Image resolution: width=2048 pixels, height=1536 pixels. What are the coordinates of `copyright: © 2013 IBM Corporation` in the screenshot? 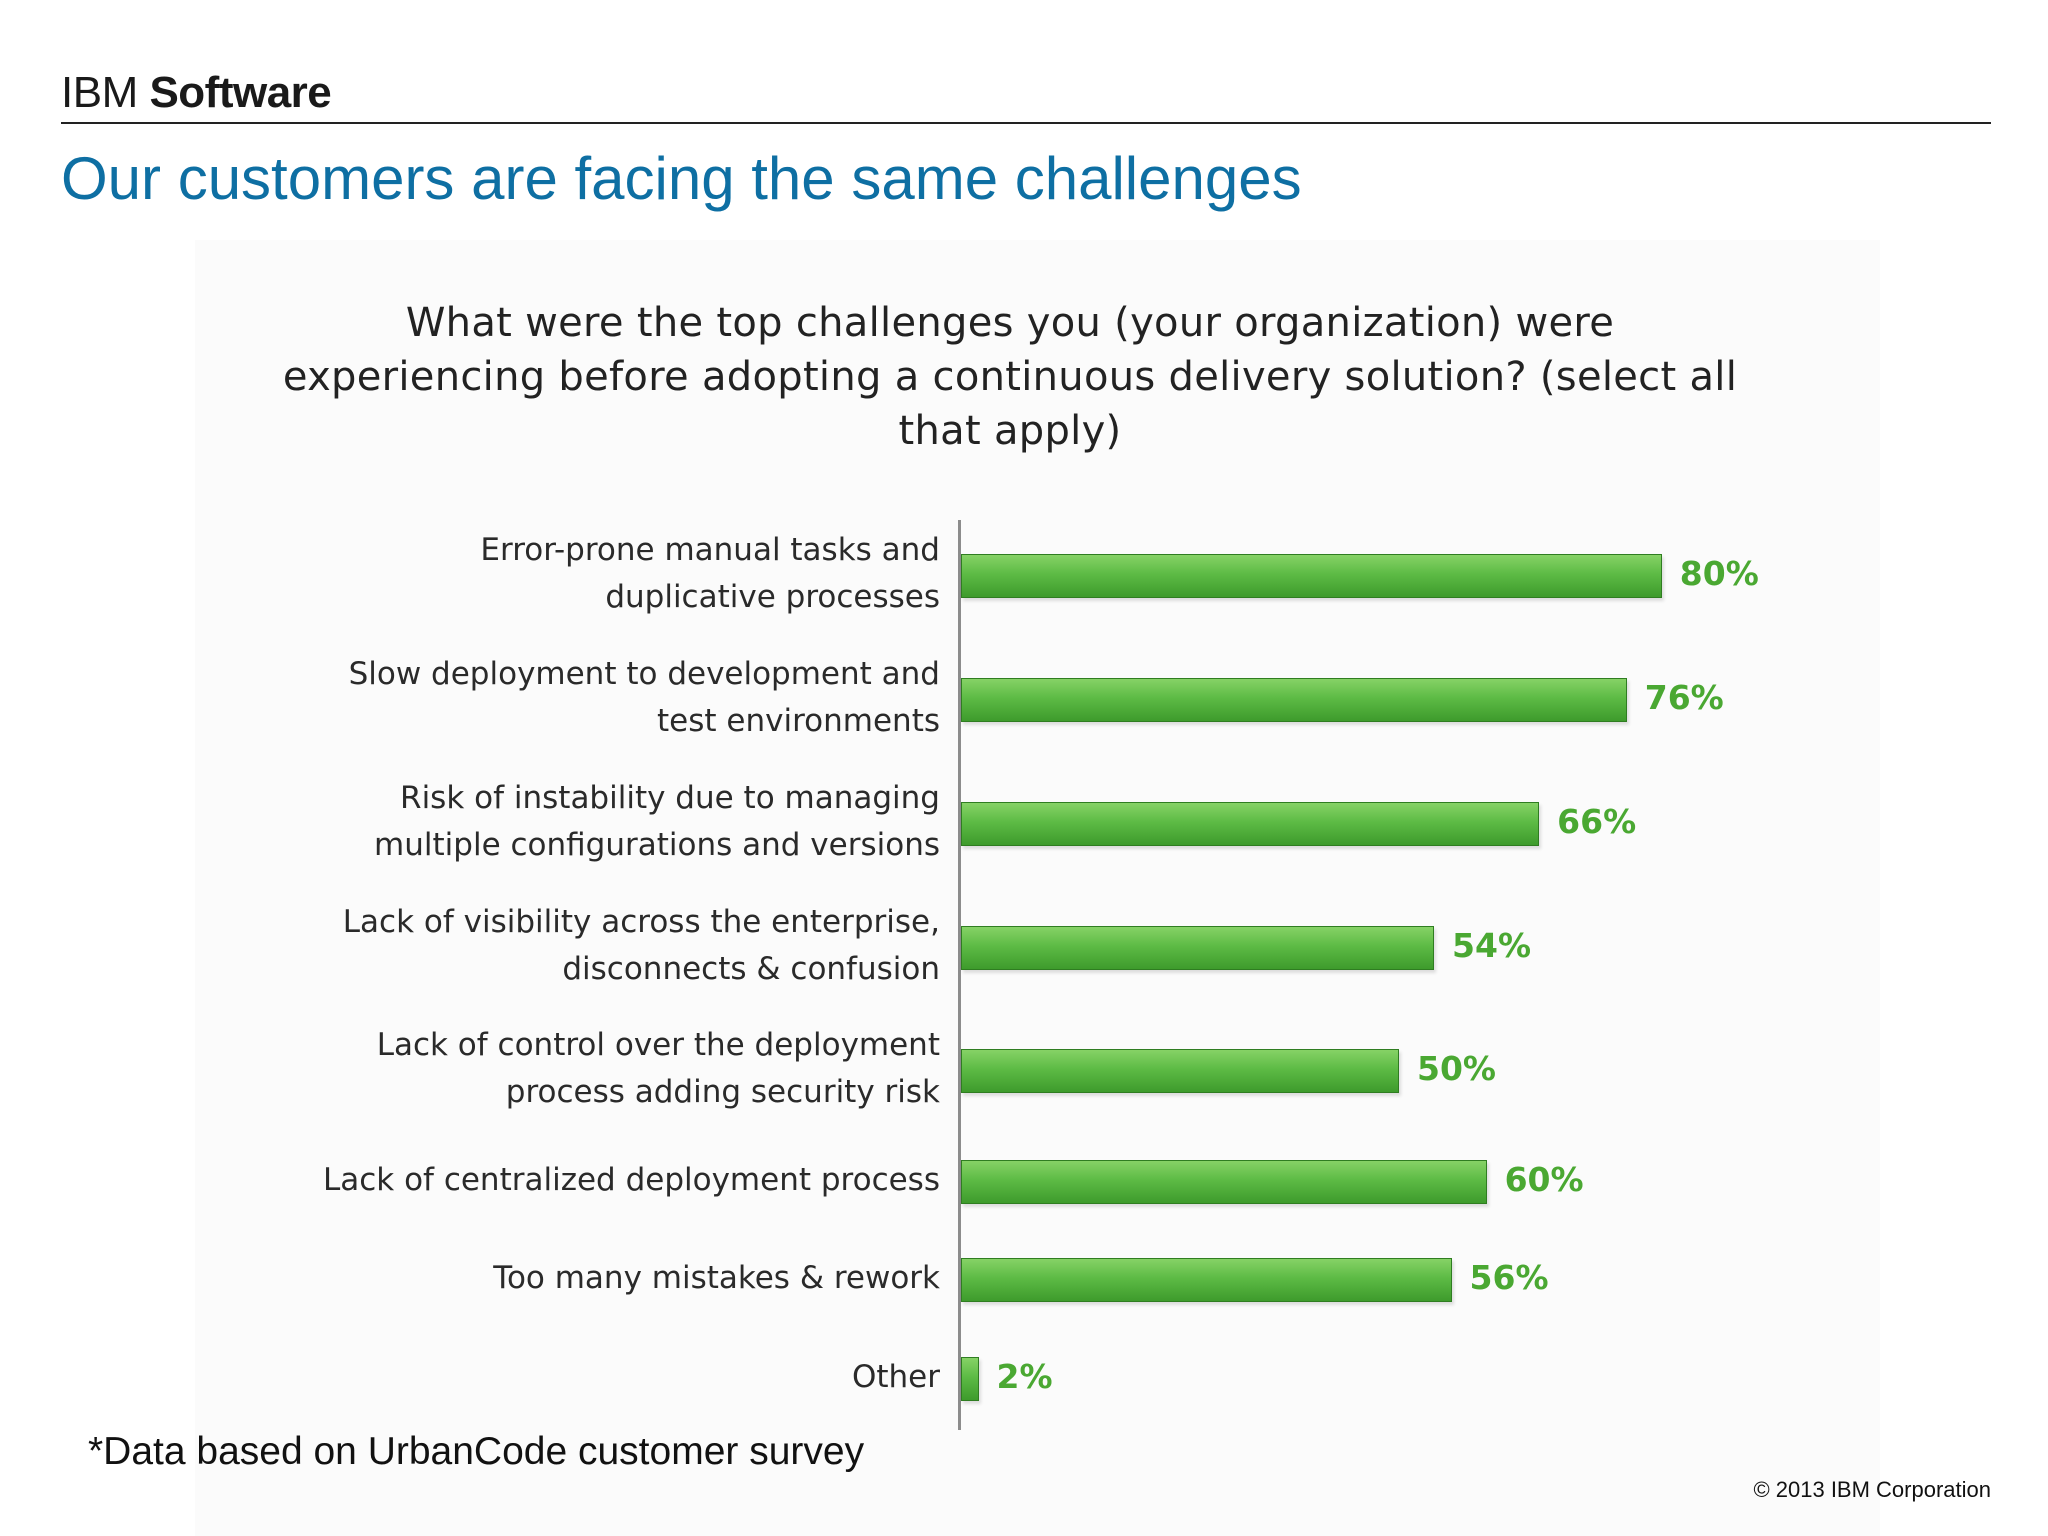 It's located at (1872, 1489).